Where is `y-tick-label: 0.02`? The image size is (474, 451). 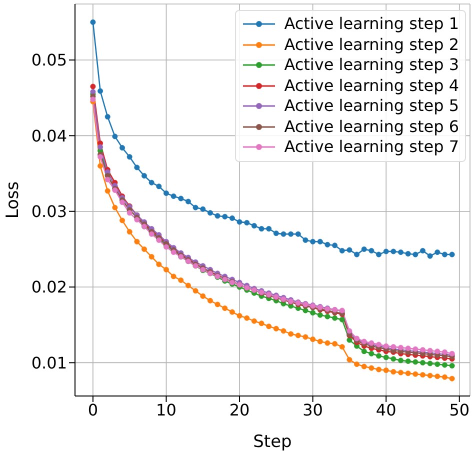 y-tick-label: 0.02 is located at coordinates (49, 287).